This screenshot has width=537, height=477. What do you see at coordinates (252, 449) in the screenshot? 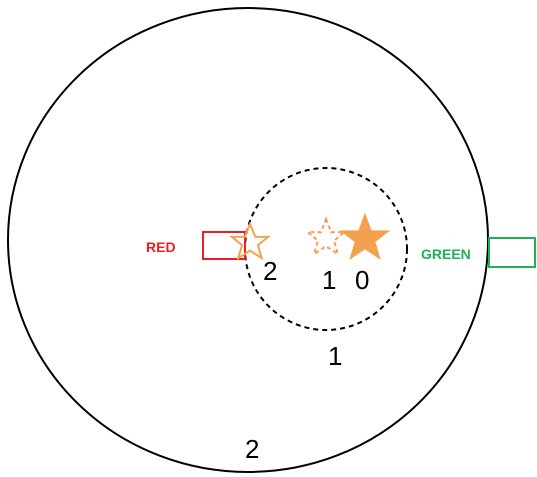
I see `zone-number-outer: 2` at bounding box center [252, 449].